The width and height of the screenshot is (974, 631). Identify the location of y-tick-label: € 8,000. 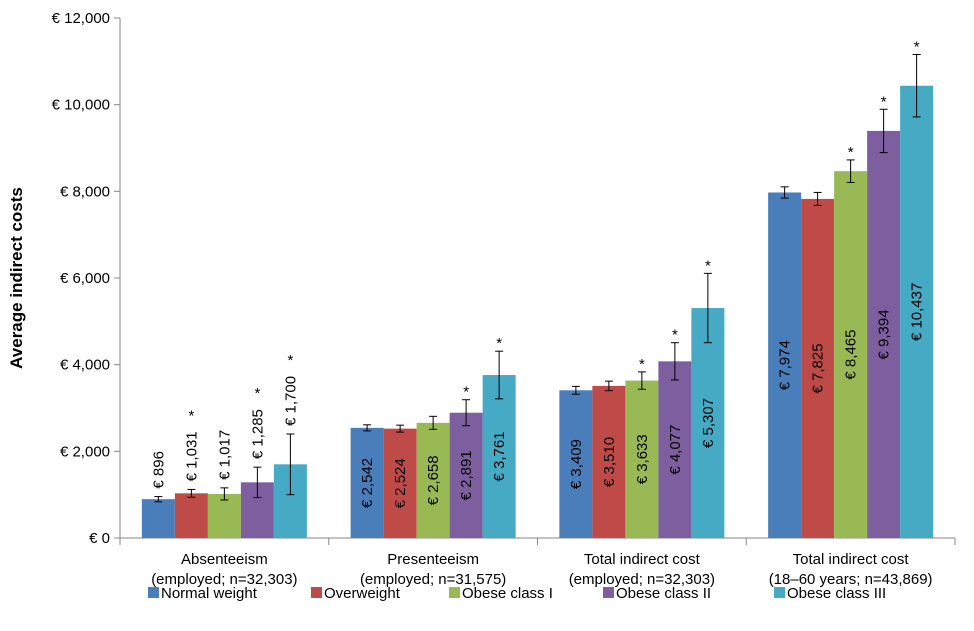
(85, 191).